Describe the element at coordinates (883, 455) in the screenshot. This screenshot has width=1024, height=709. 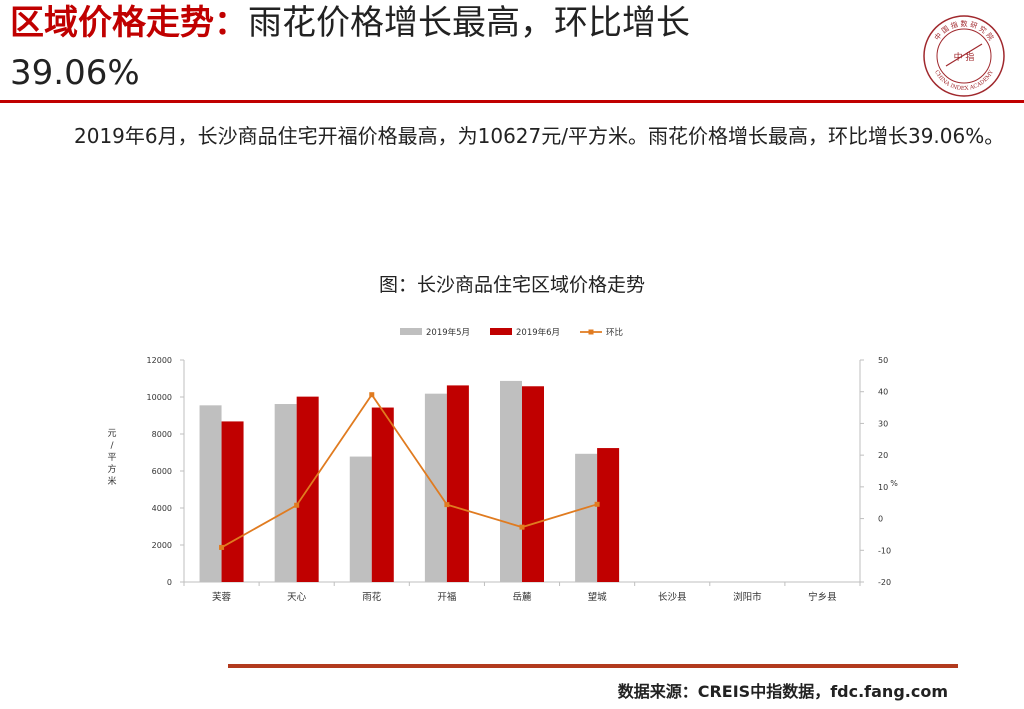
I see `y2-tick-label: 20` at that location.